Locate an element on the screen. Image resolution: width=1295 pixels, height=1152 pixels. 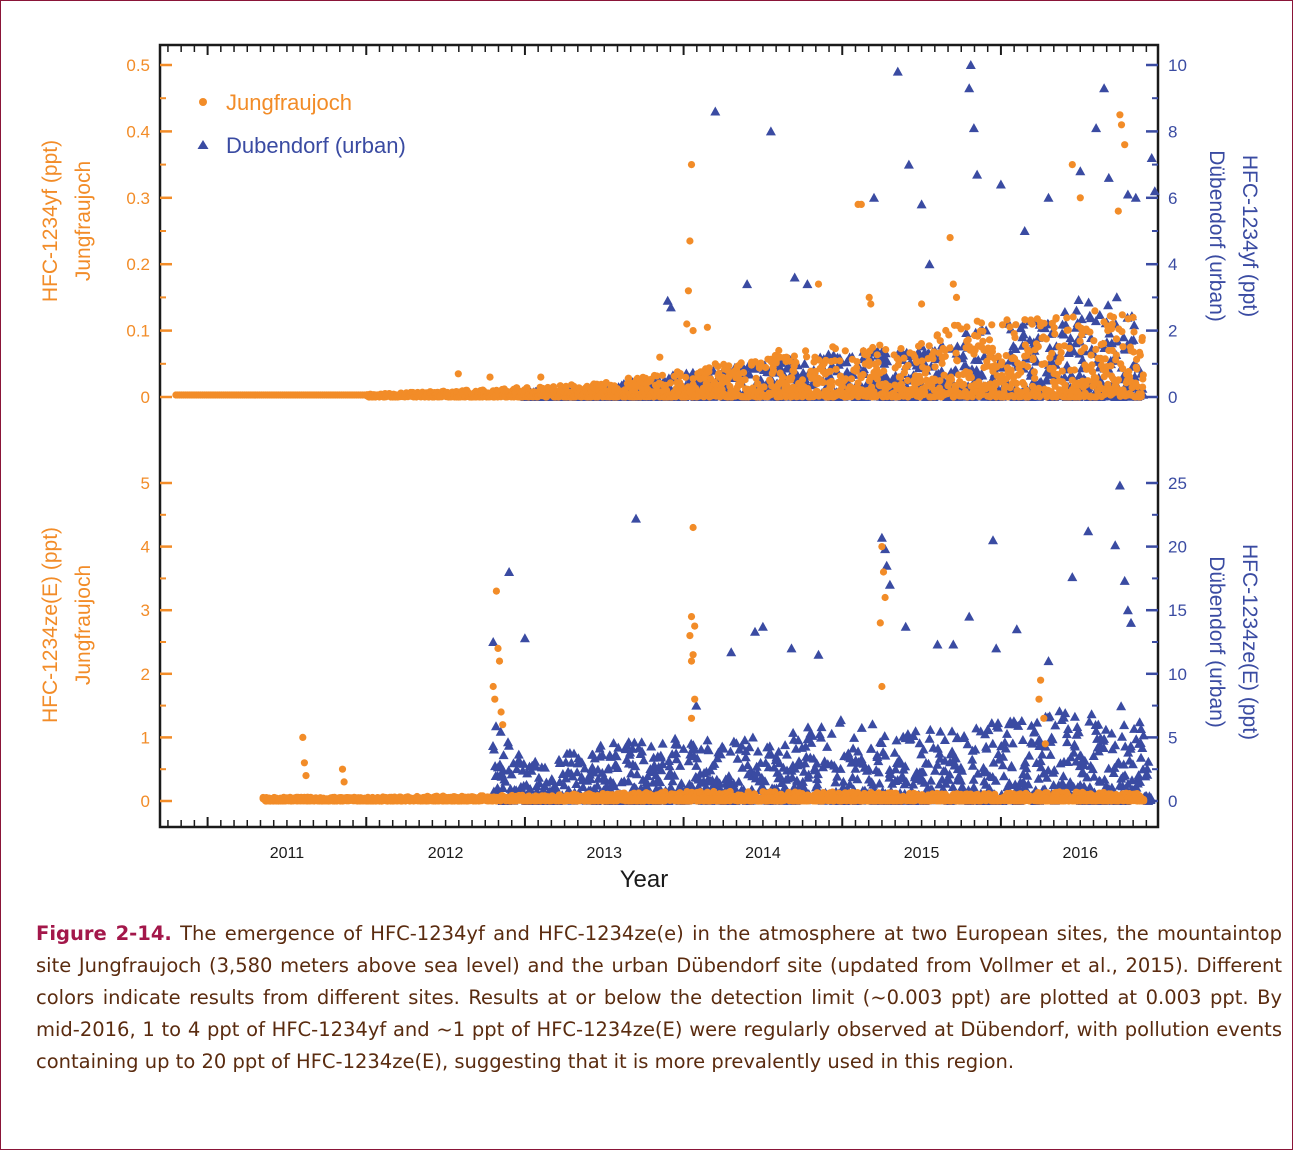
left-y-tick-label: 0 is located at coordinates (145, 397).